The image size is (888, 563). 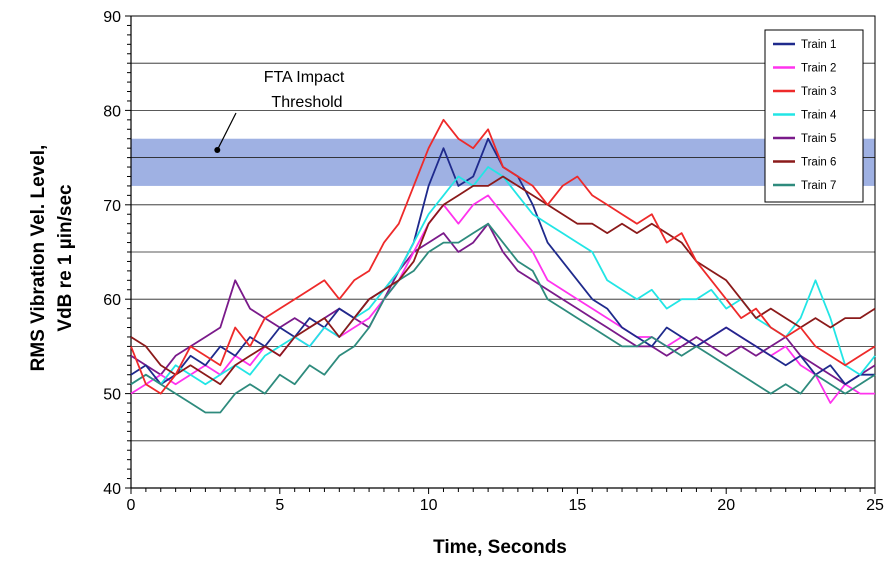 What do you see at coordinates (818, 163) in the screenshot?
I see `legend-label: Train 6` at bounding box center [818, 163].